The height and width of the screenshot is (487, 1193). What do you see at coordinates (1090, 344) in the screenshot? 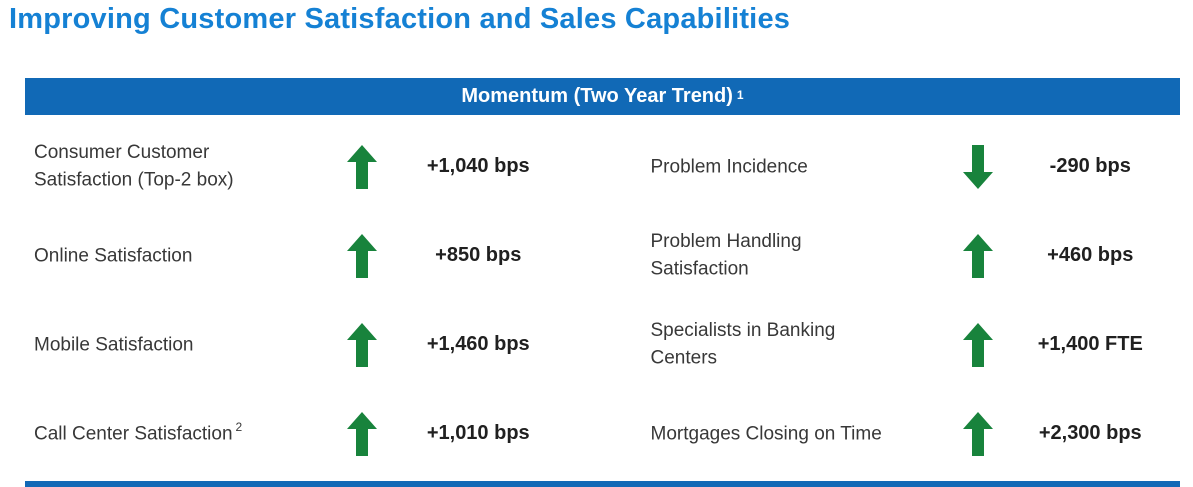
I see `metric-value: +1,400 FTE` at bounding box center [1090, 344].